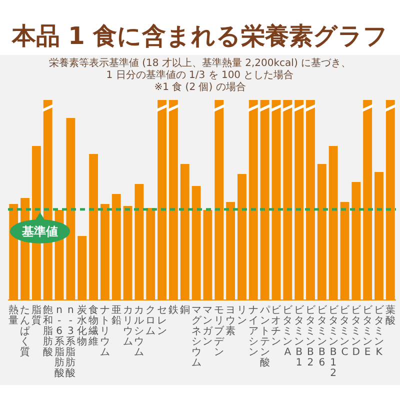 The image size is (400, 400). I want to click on x-tick-label: 炭水化物, so click(82, 326).